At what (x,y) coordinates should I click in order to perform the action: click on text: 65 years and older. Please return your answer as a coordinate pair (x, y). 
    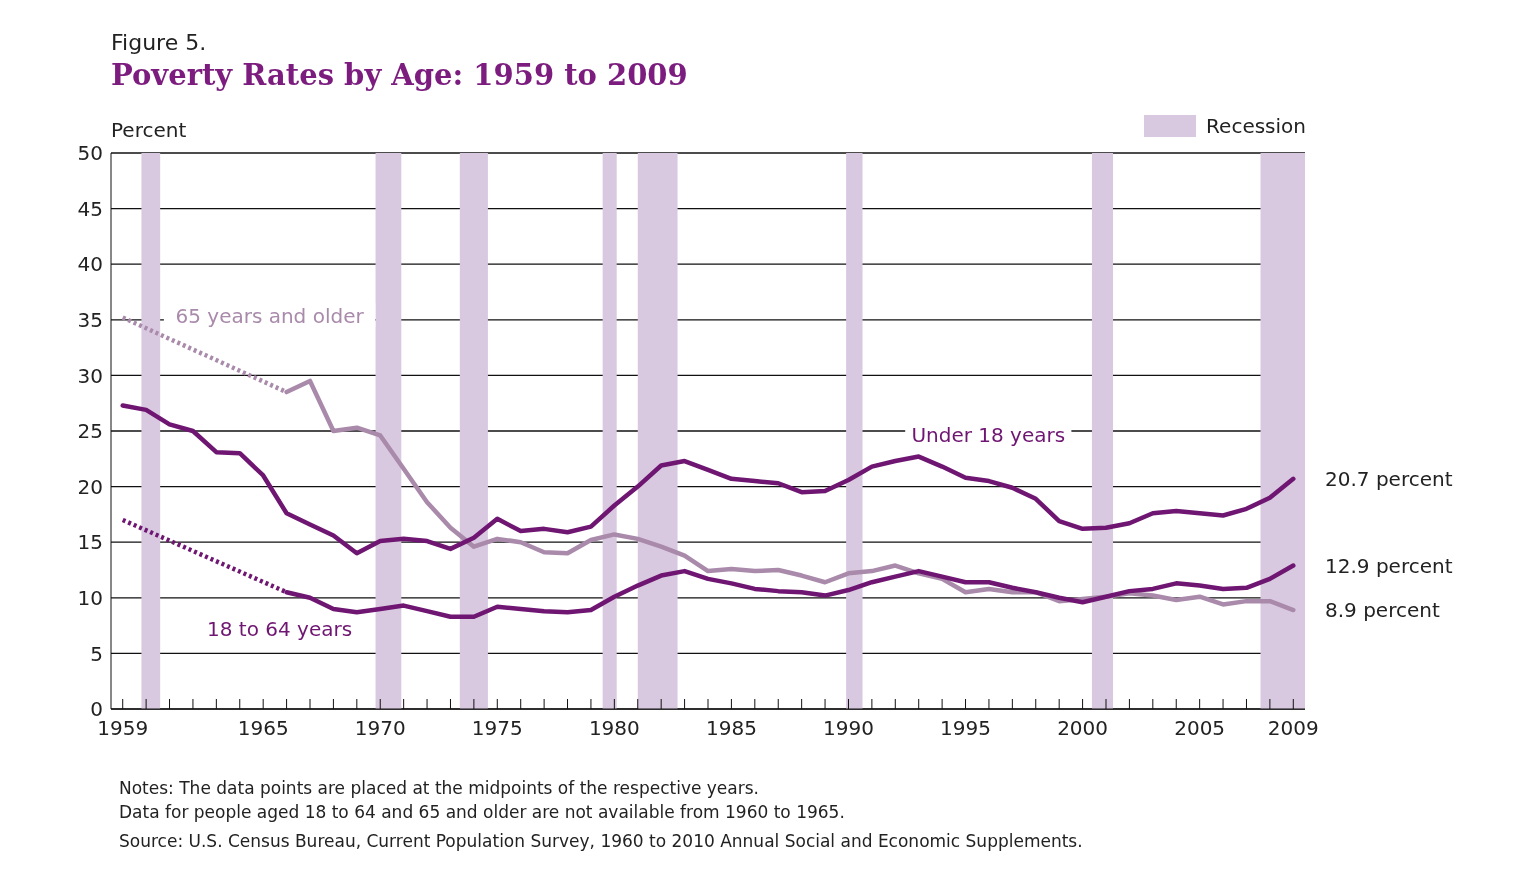
    Looking at the image, I should click on (270, 316).